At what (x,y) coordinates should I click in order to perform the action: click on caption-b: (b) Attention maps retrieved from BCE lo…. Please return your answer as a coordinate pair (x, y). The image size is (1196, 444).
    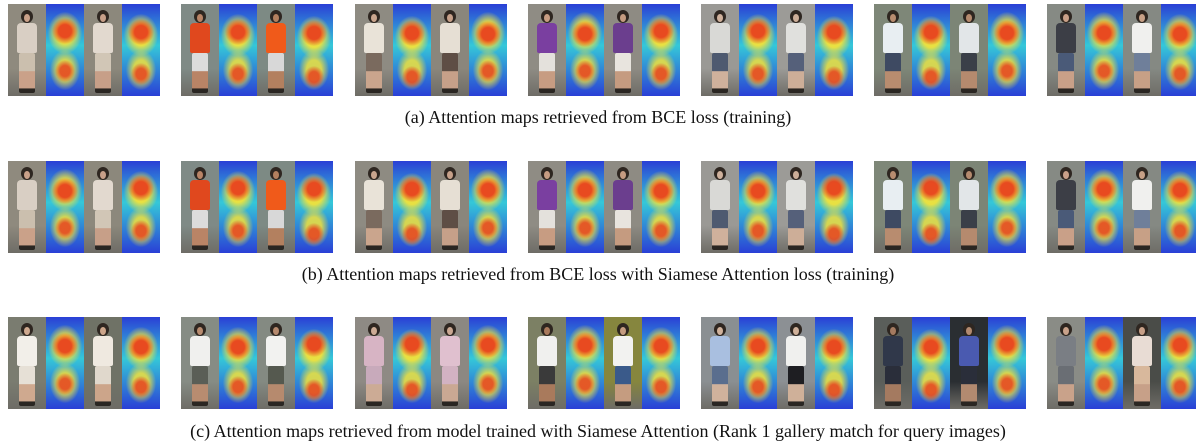
    Looking at the image, I should click on (598, 274).